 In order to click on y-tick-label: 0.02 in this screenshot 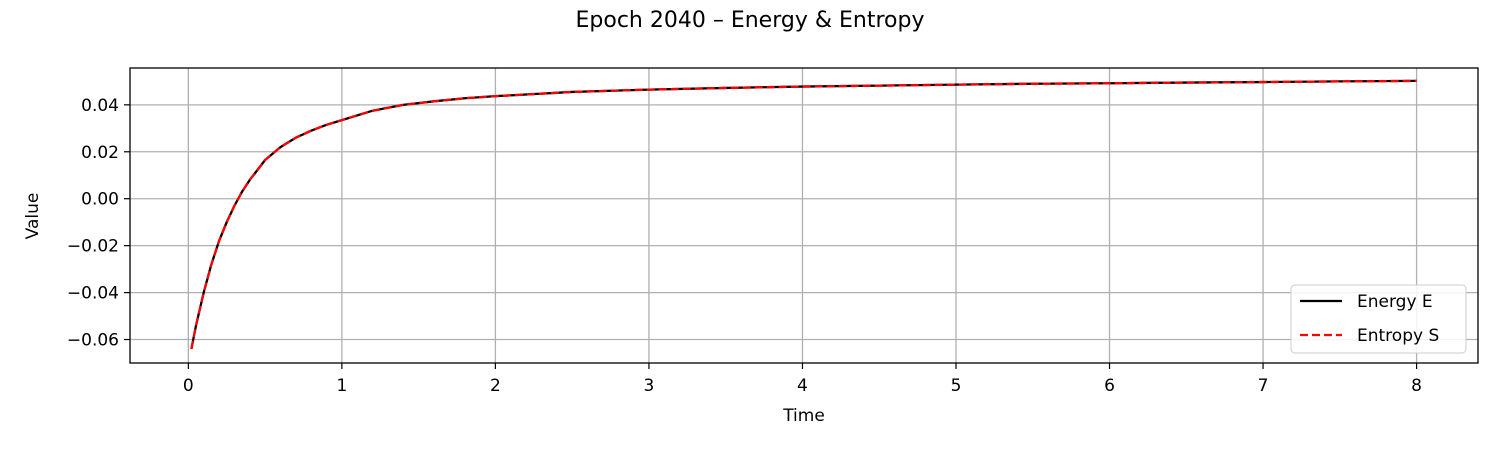, I will do `click(100, 153)`.